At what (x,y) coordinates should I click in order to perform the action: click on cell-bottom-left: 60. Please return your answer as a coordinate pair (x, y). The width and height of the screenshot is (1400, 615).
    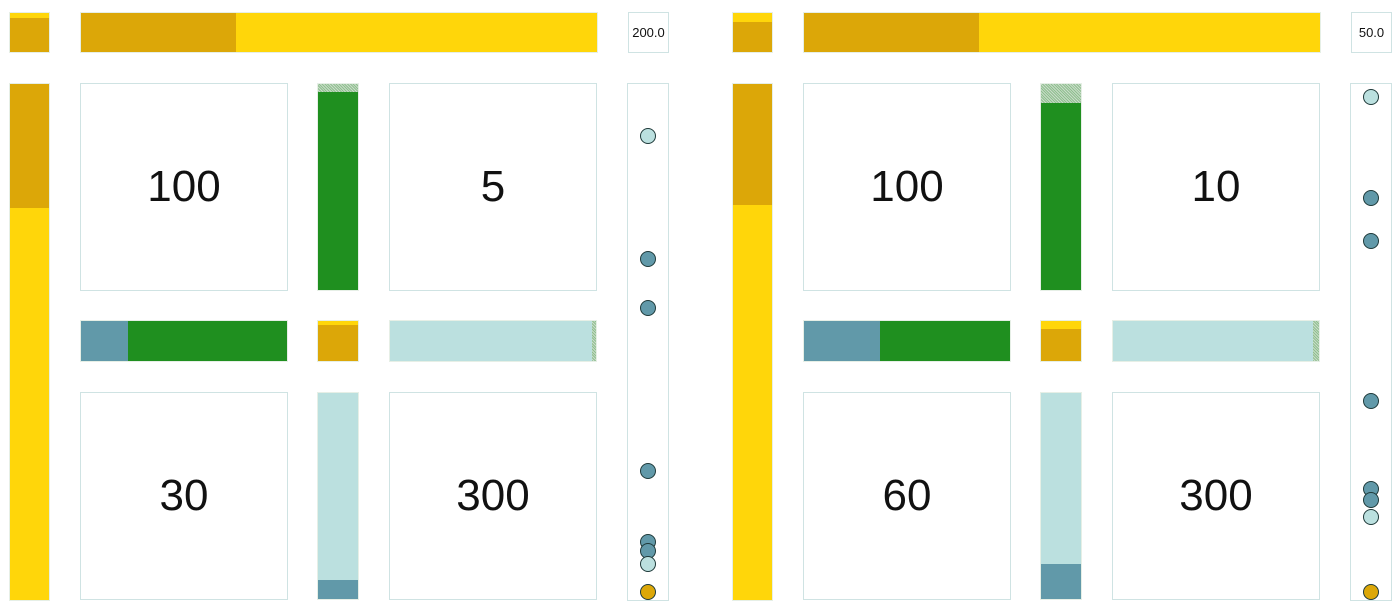
    Looking at the image, I should click on (907, 496).